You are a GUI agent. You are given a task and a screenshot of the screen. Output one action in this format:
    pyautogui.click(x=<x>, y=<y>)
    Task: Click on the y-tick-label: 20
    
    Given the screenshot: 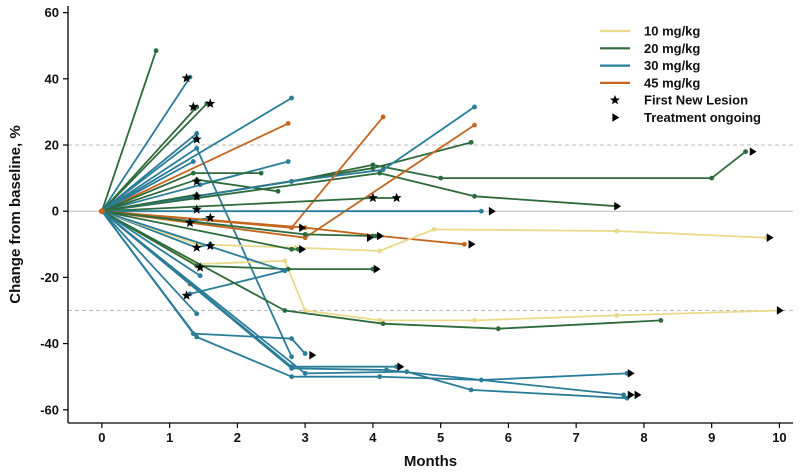 What is the action you would take?
    pyautogui.click(x=52, y=145)
    